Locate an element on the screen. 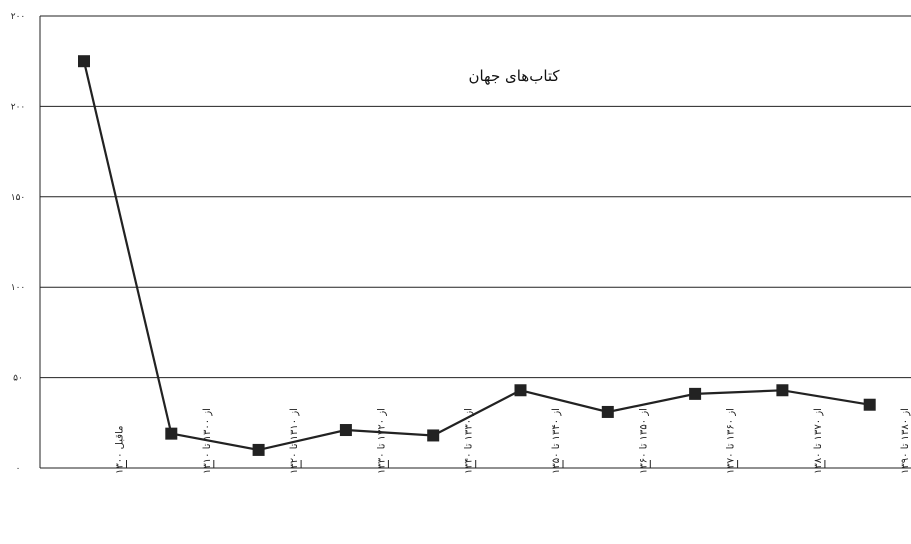  y-tick-label: ۰ is located at coordinates (18, 469).